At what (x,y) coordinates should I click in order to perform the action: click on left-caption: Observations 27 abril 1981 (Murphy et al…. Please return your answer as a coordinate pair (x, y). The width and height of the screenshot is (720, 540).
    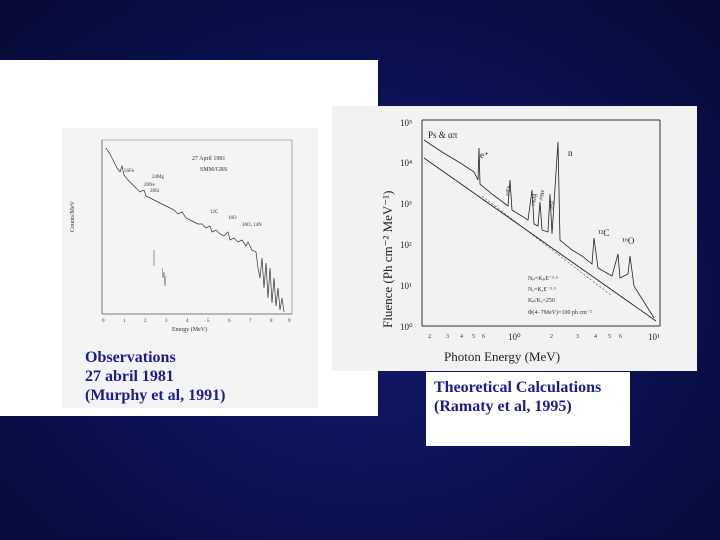
    Looking at the image, I should click on (155, 376).